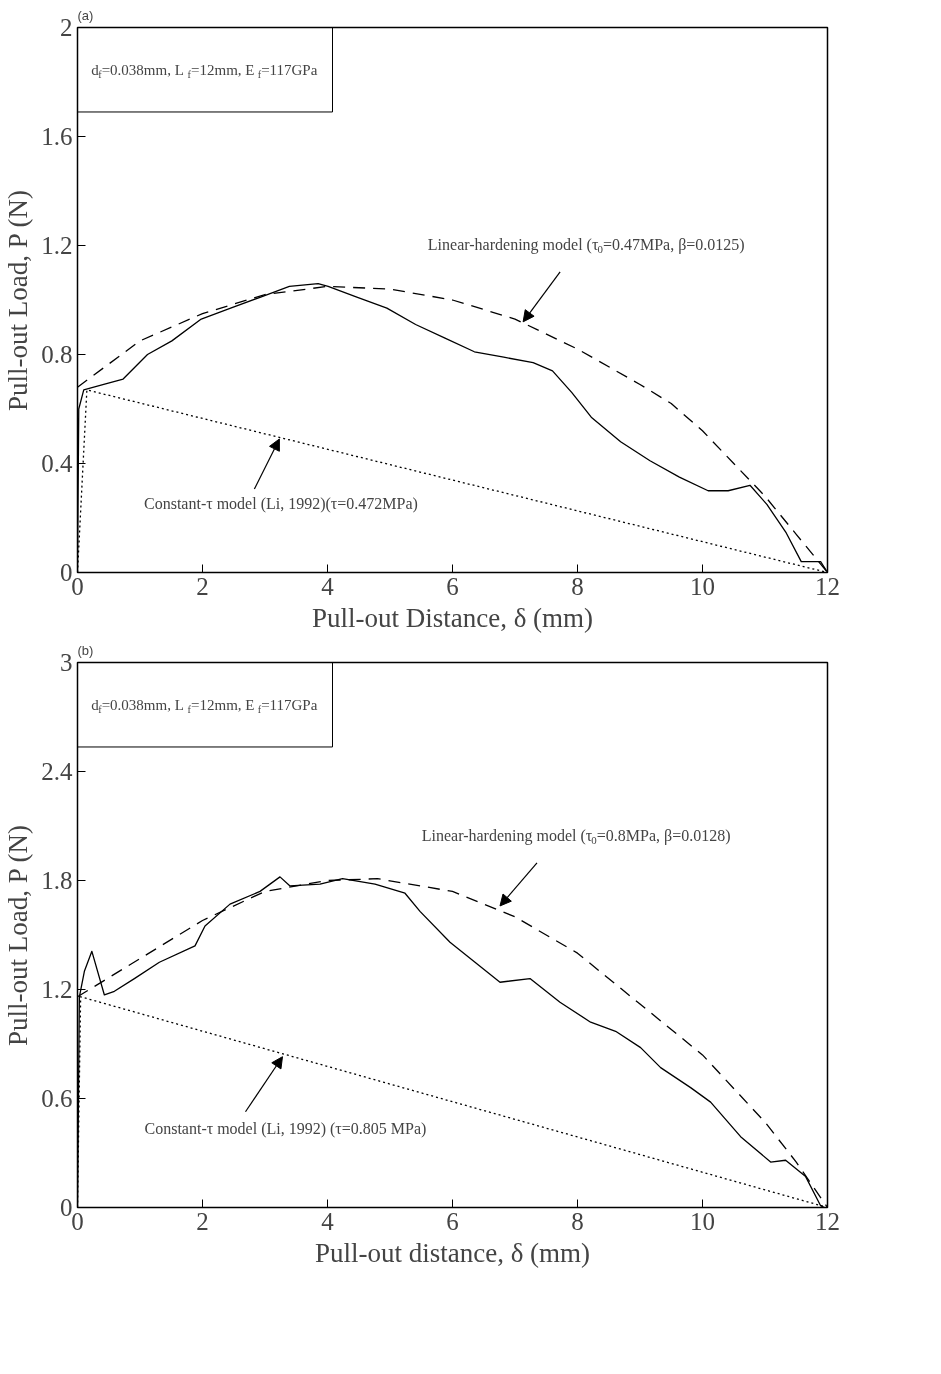  I want to click on chart-title: (a), so click(85, 15).